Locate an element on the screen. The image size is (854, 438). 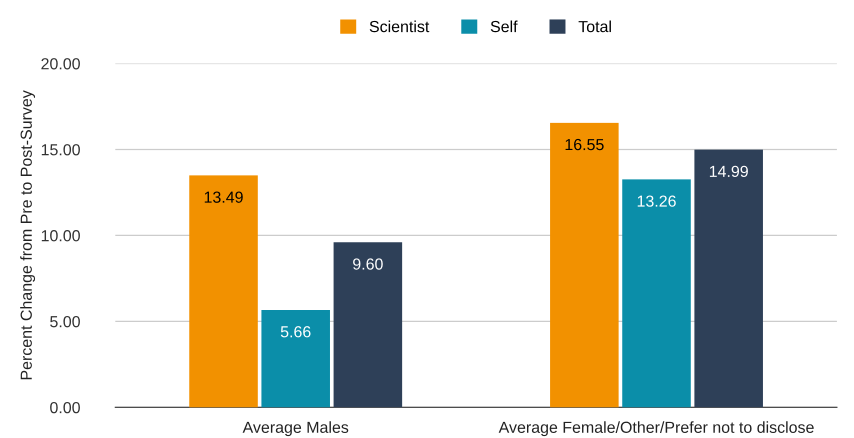
data-label: 13.26 is located at coordinates (657, 201).